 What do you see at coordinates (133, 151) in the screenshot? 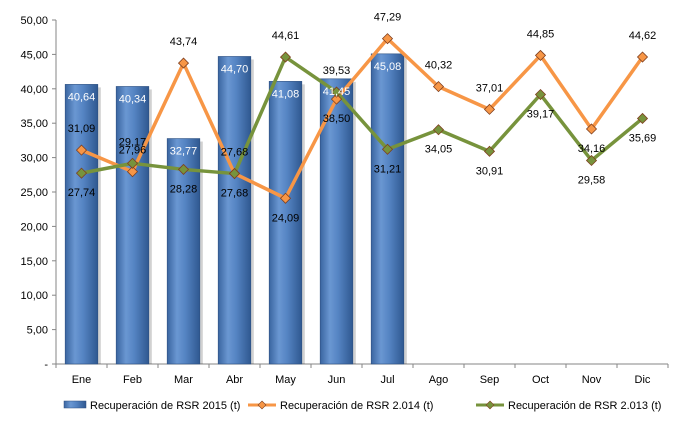
I see `line-data-label: 27,96` at bounding box center [133, 151].